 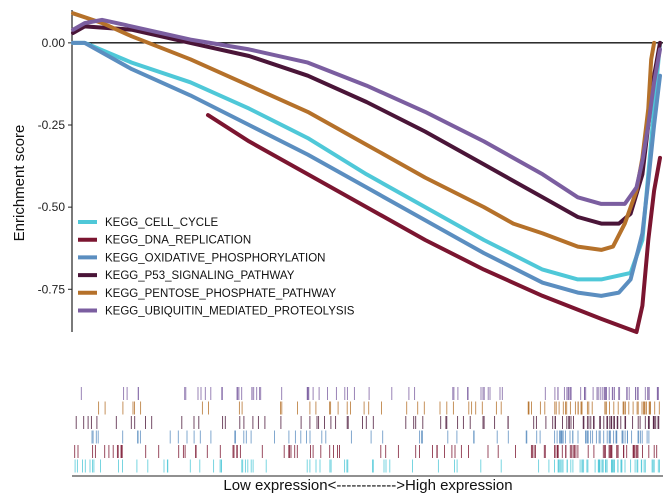 I want to click on legend-entry: KEGG_DNA_REPLICATION, so click(x=178, y=241).